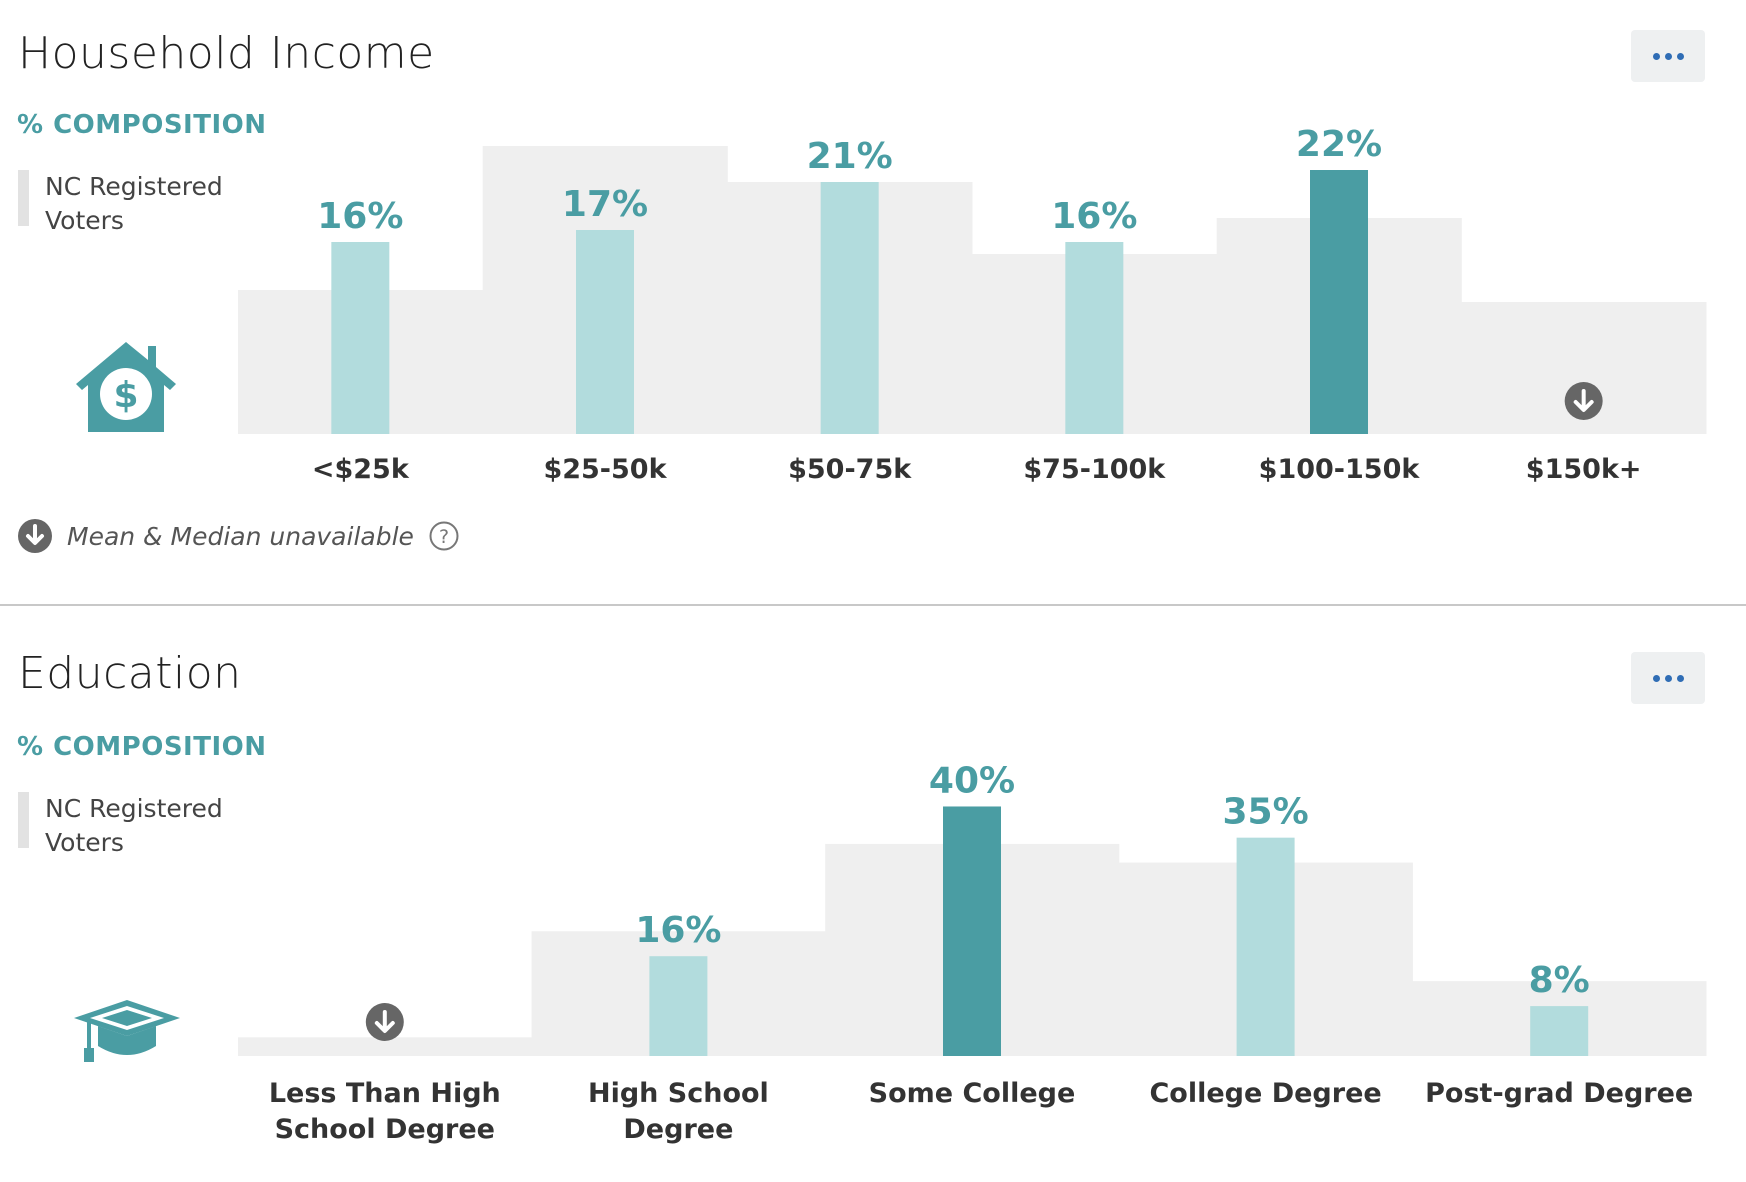  Describe the element at coordinates (1340, 469) in the screenshot. I see `category-label: $100-150k` at that location.